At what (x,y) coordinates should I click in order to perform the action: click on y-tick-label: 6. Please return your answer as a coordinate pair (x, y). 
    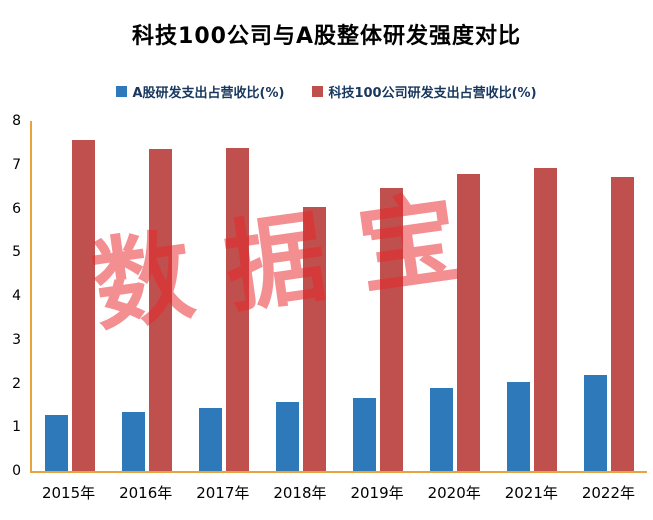
    Looking at the image, I should click on (16, 208).